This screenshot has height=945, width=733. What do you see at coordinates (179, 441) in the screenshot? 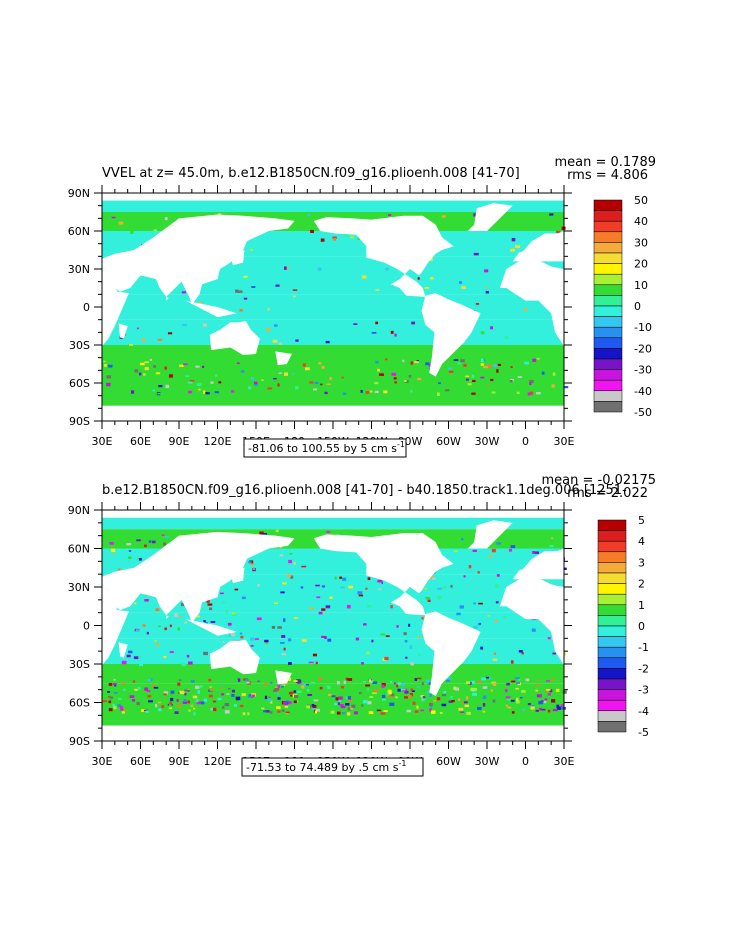
I see `x-tick-label: 90E` at bounding box center [179, 441].